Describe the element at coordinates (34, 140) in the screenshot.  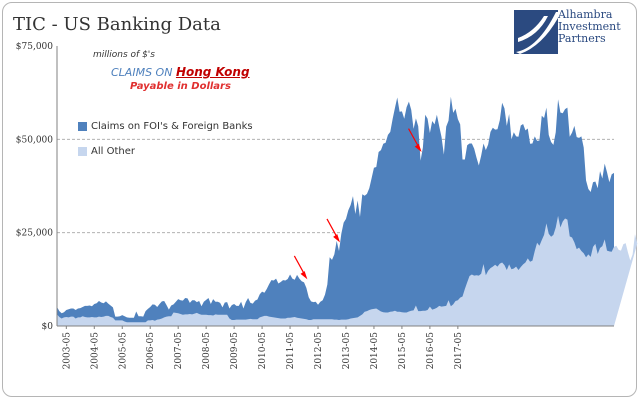
I see `y-tick-label-2: $50,000` at that location.